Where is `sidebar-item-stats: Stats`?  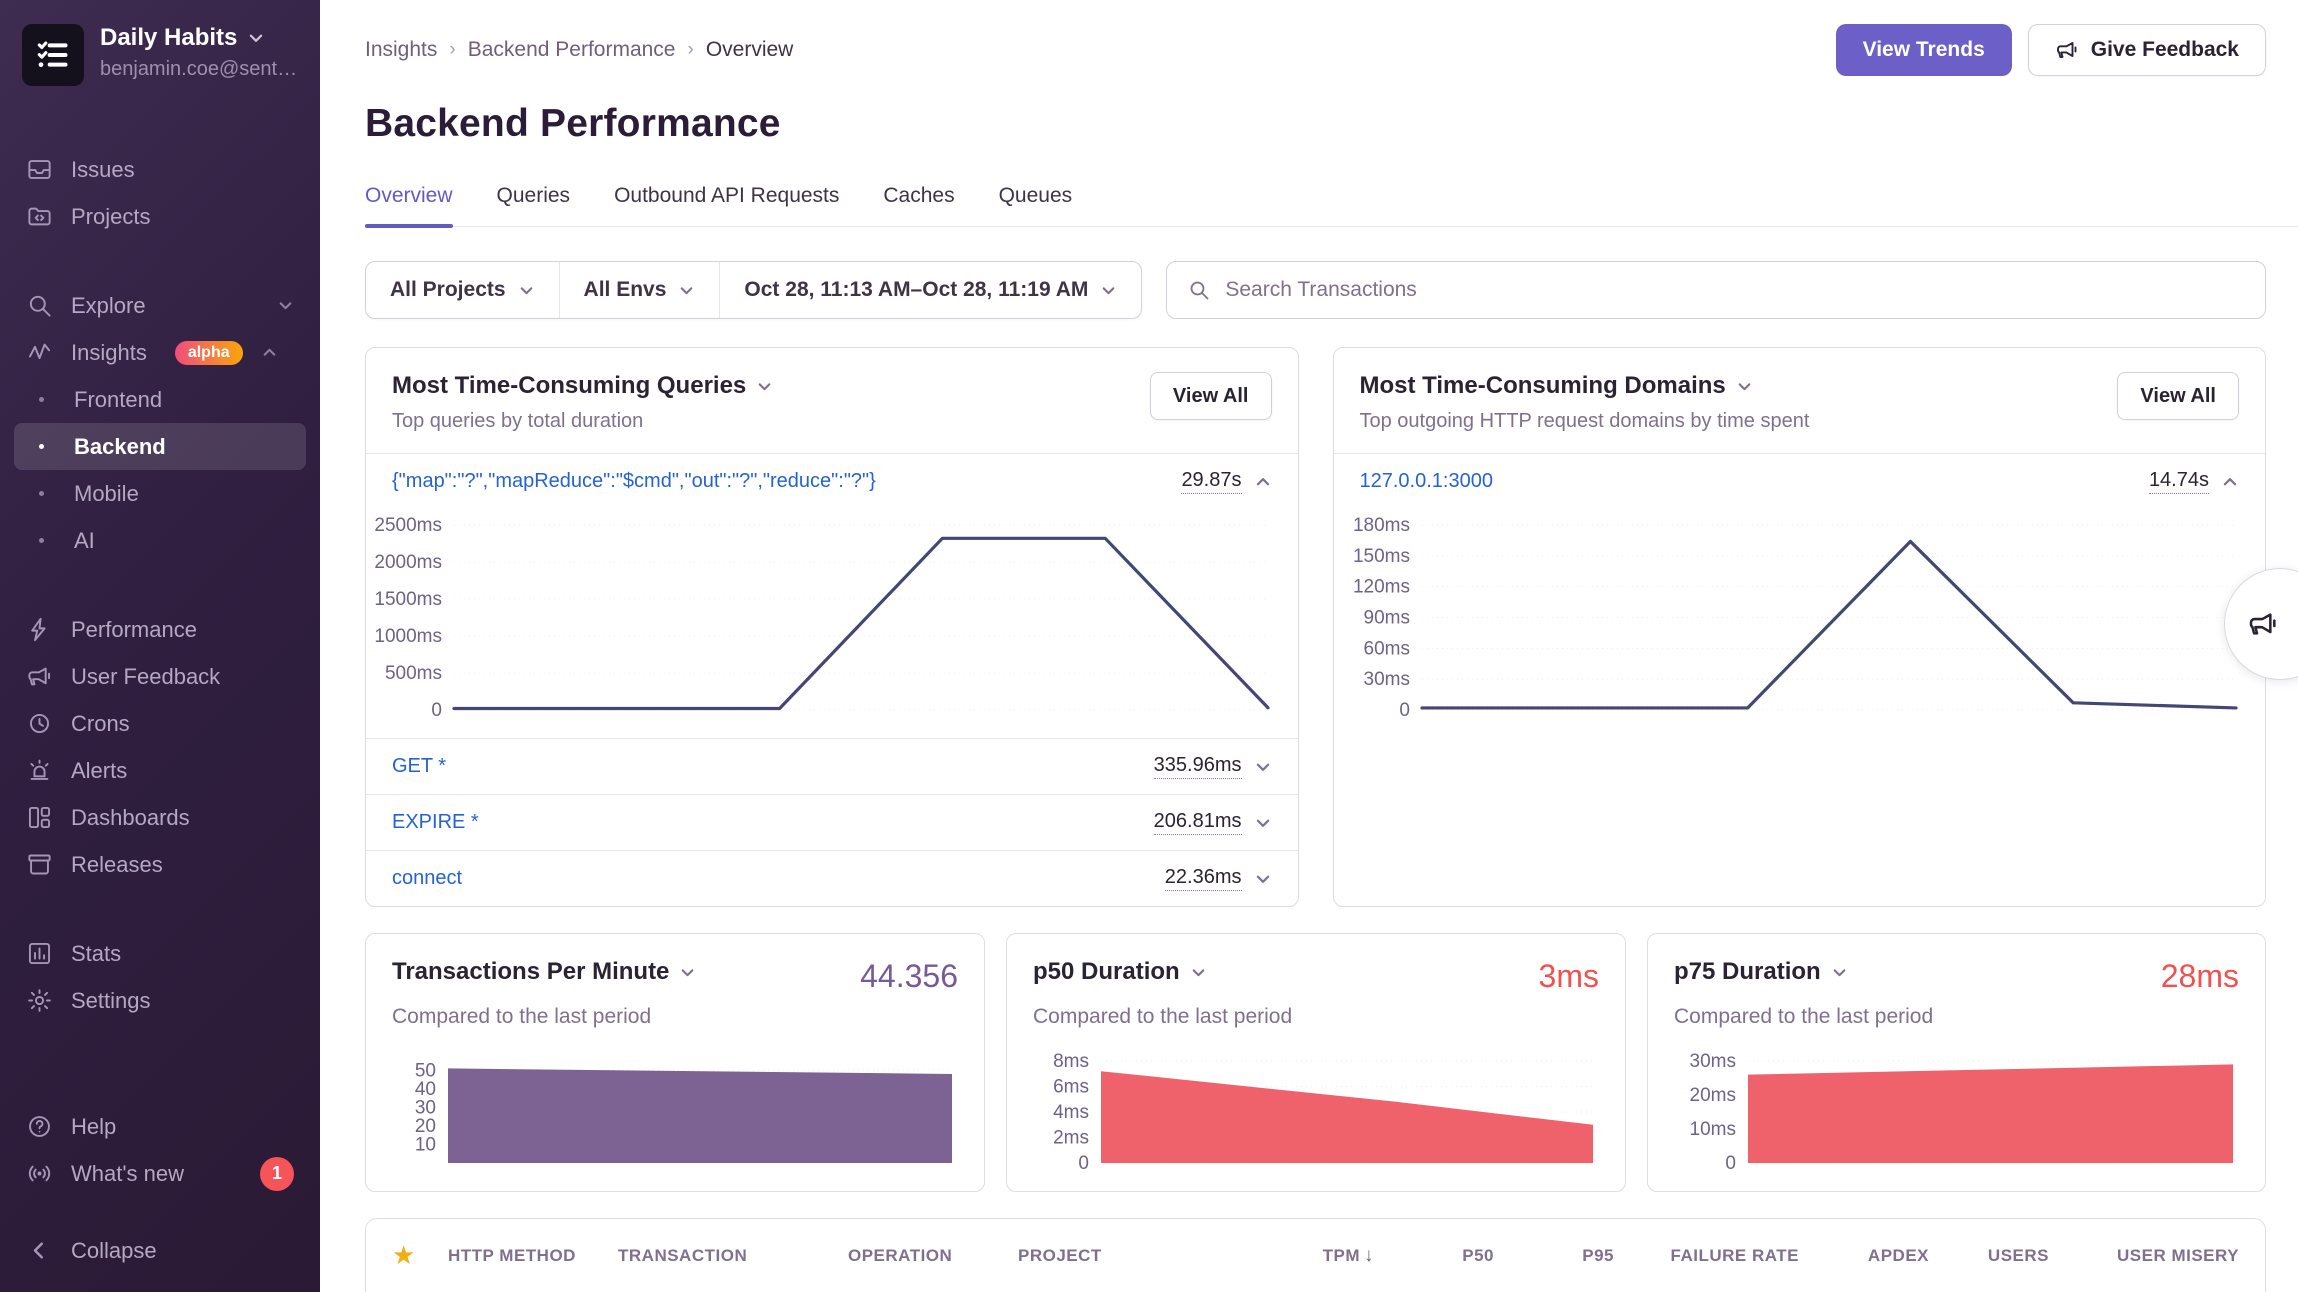 sidebar-item-stats: Stats is located at coordinates (160, 953).